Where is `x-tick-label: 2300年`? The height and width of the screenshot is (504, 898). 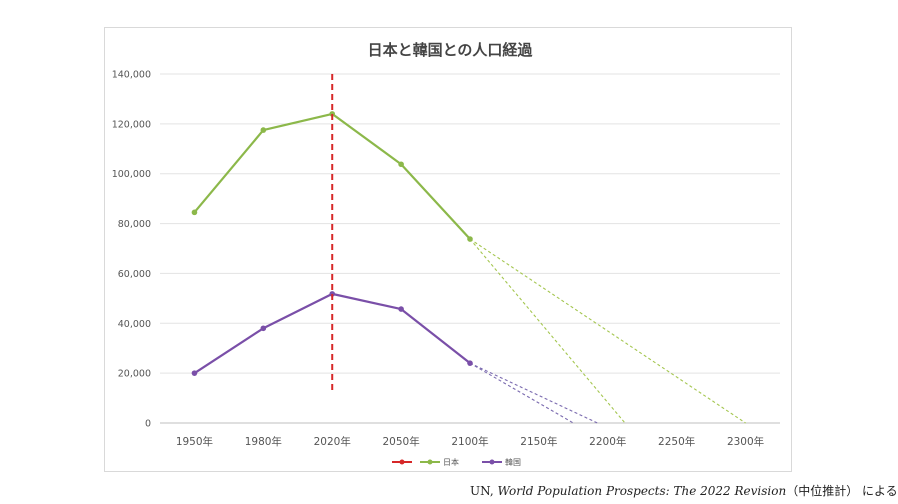 x-tick-label: 2300年 is located at coordinates (745, 441).